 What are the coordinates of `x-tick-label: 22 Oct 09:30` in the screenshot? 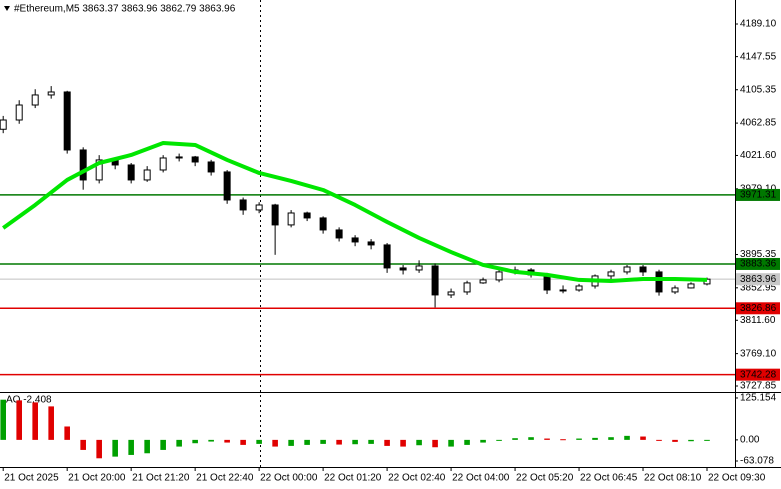 It's located at (737, 478).